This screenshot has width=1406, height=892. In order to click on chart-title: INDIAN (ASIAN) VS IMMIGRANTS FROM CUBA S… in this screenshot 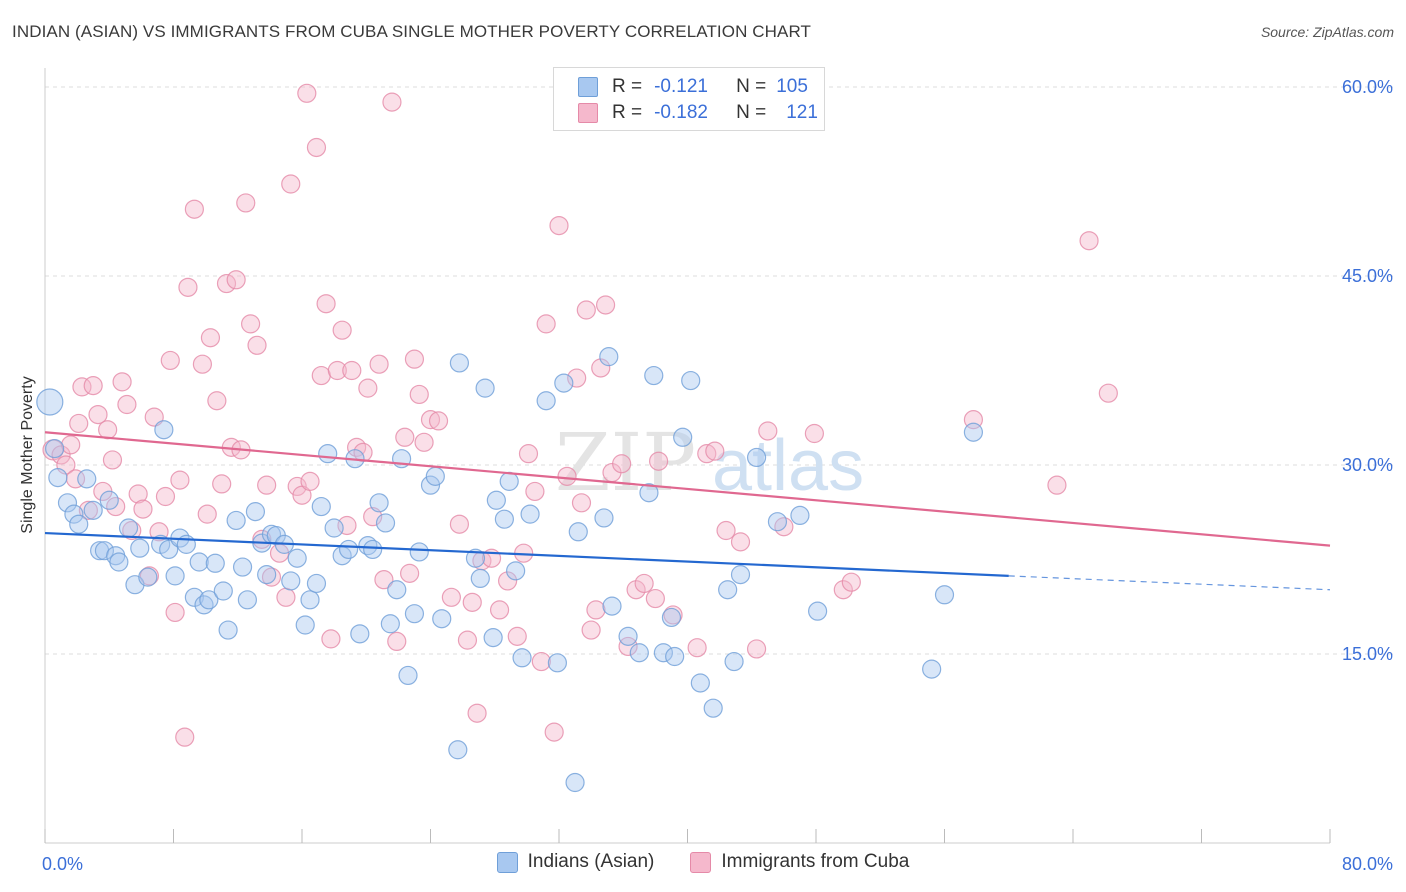, I will do `click(412, 31)`.